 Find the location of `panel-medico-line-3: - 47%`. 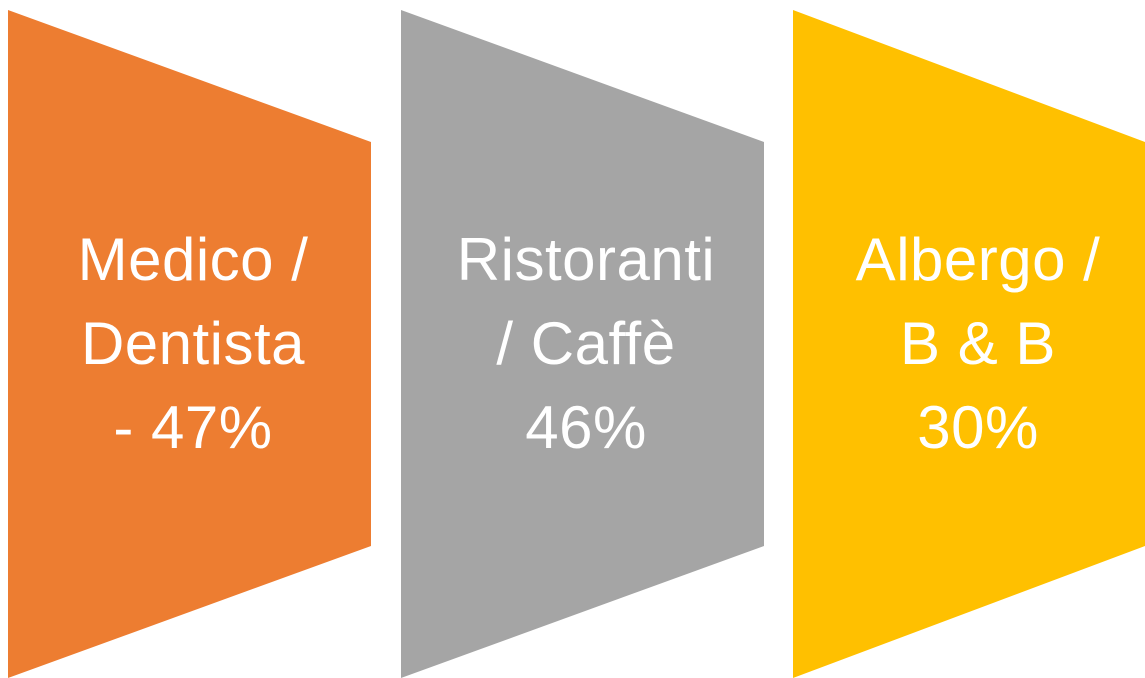

panel-medico-line-3: - 47% is located at coordinates (193, 427).